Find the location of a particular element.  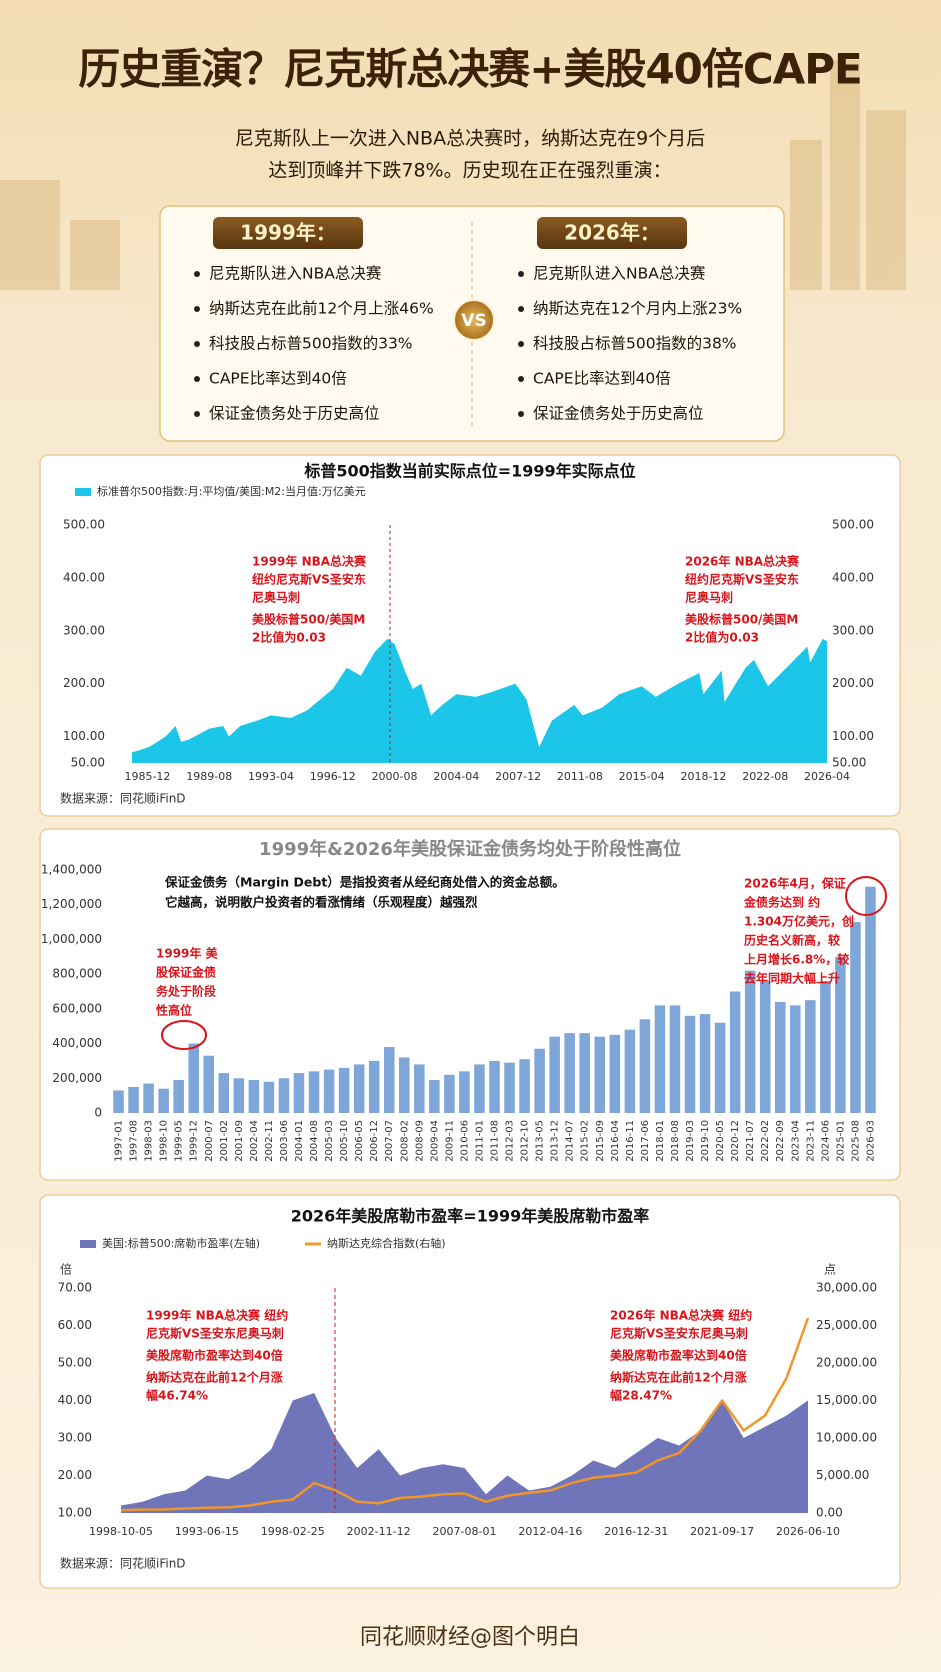

annotation: 尼克斯VS圣安东尼奥马刺 is located at coordinates (679, 1333).